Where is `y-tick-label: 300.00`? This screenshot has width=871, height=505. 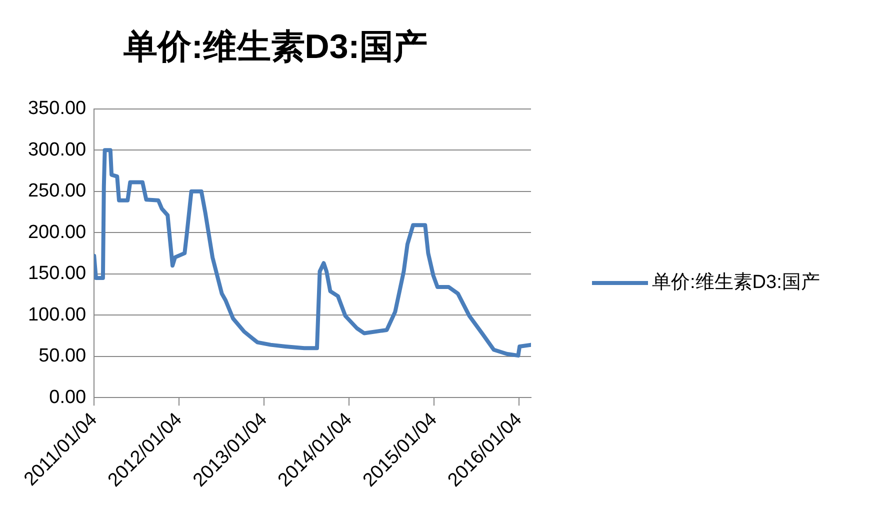 y-tick-label: 300.00 is located at coordinates (57, 149).